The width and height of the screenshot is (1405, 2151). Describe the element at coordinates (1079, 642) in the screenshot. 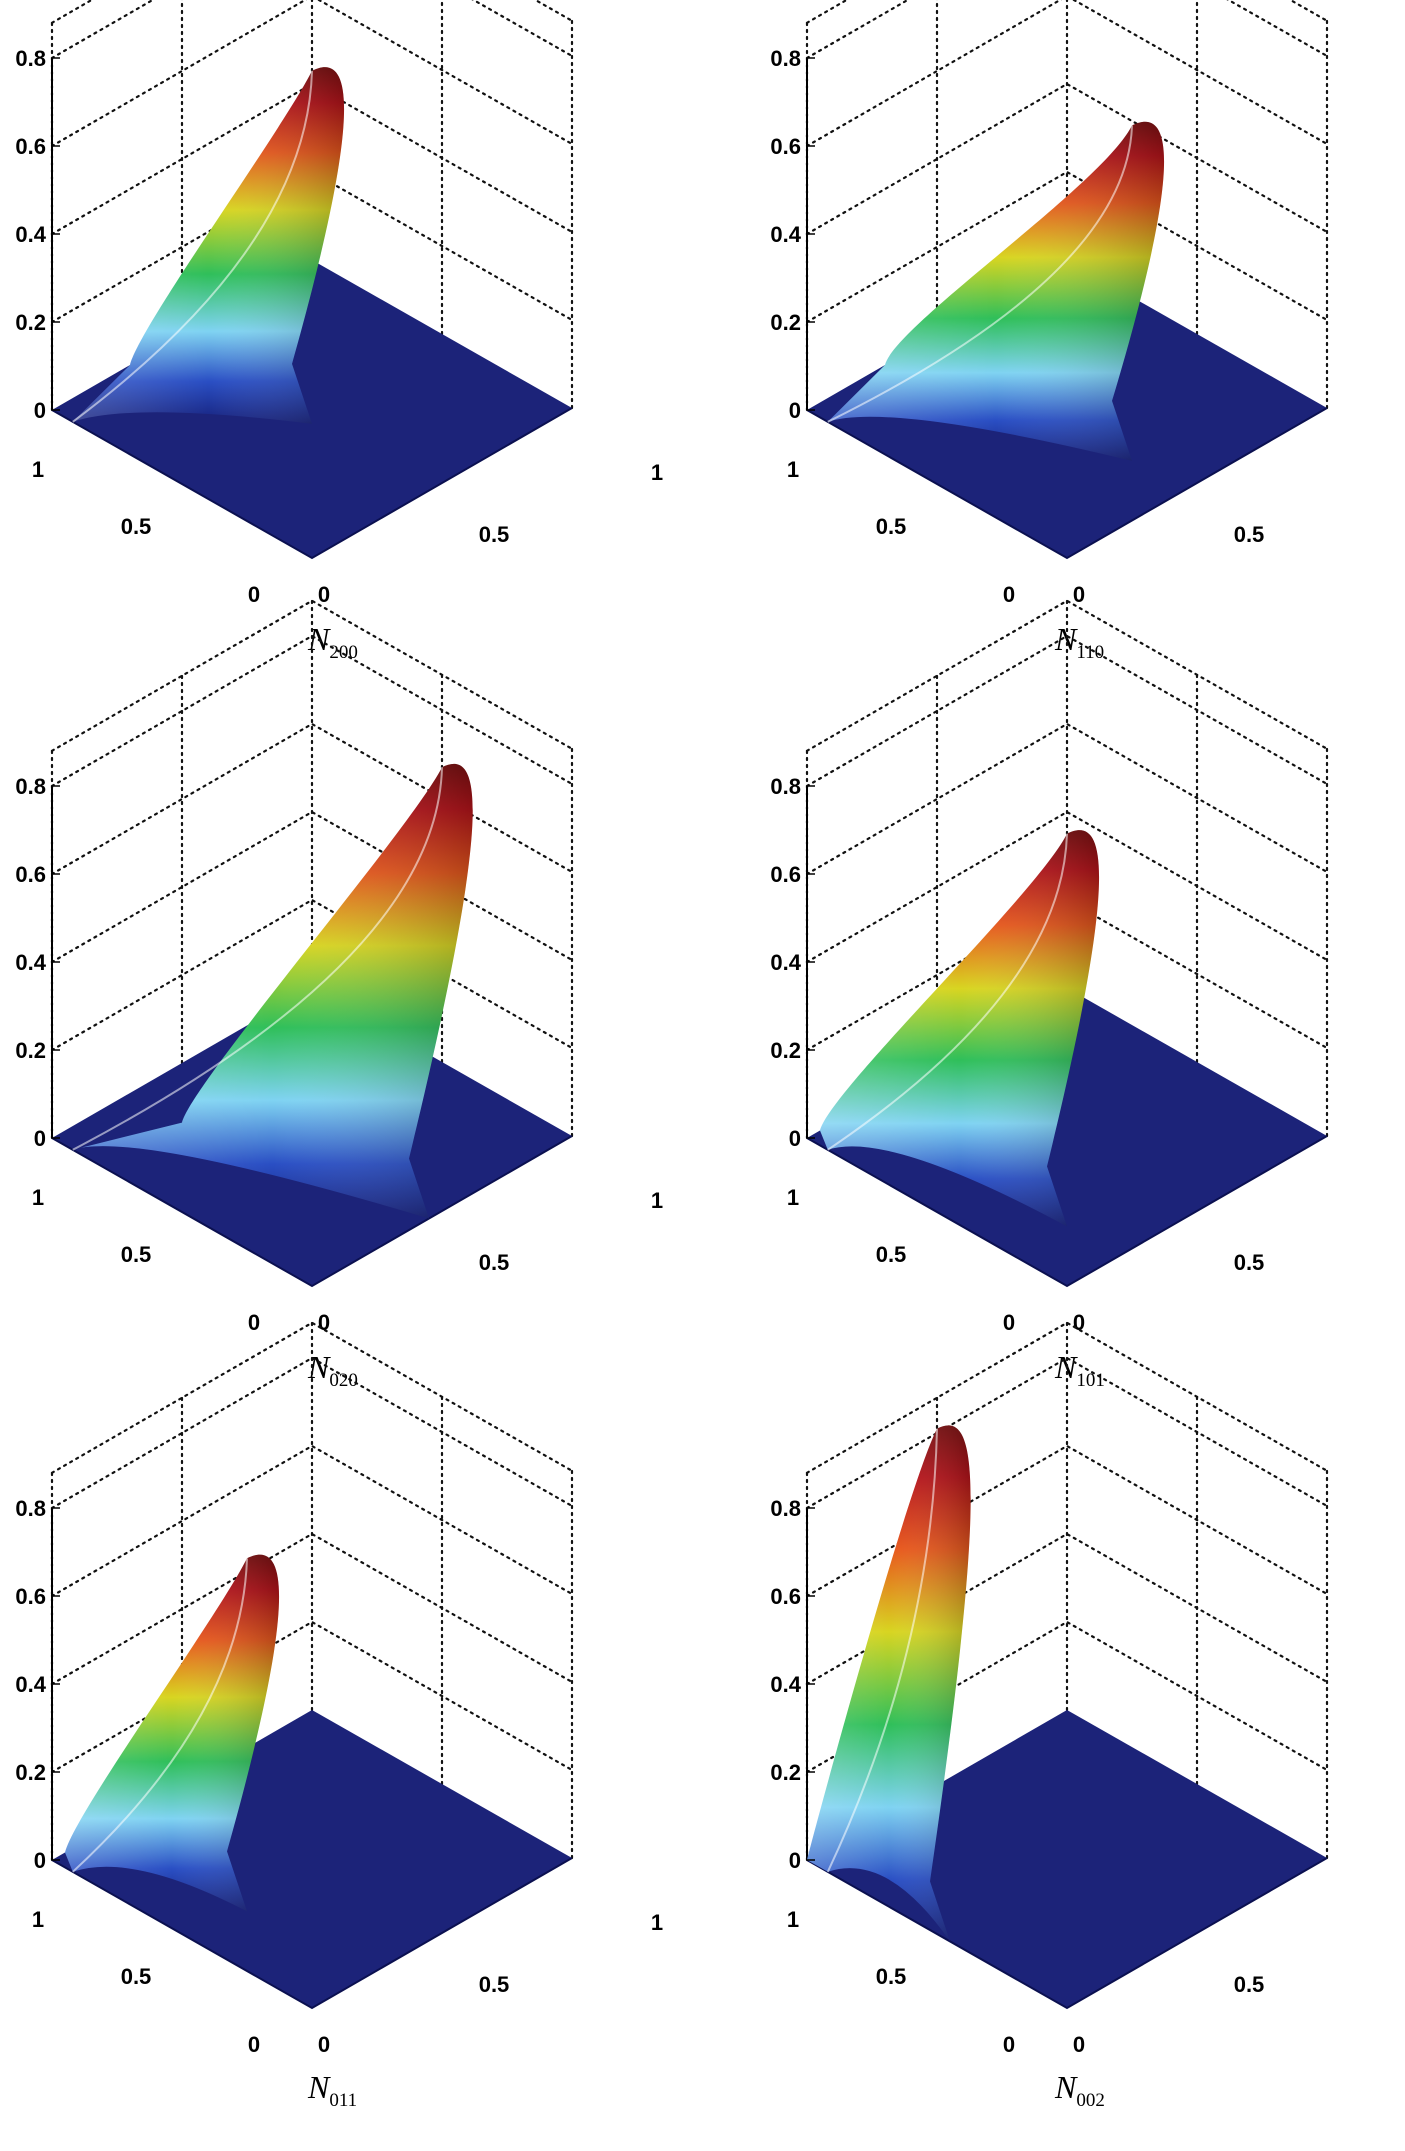

I see `caption-110: N110` at that location.